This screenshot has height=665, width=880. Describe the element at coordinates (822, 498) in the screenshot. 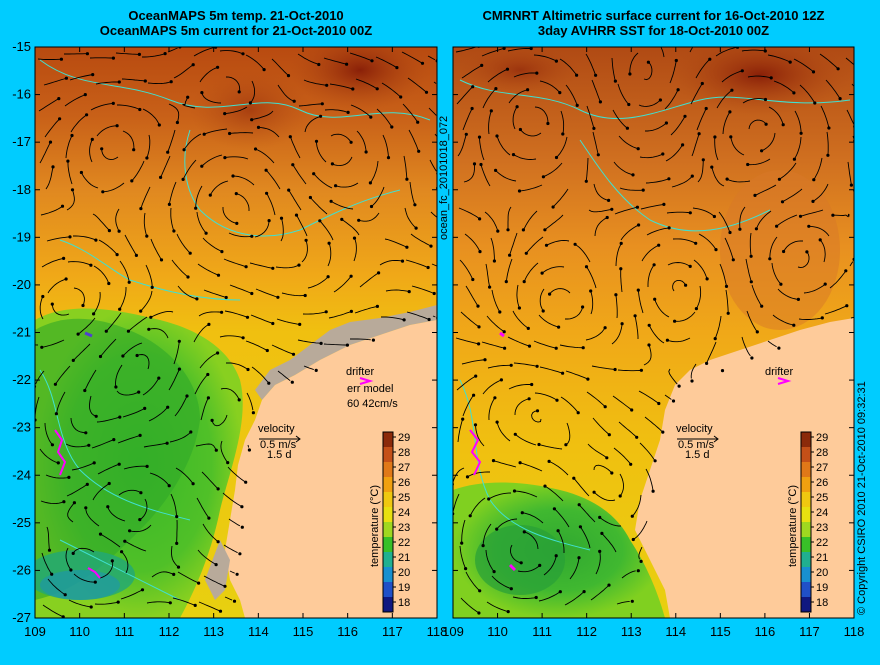

I see `colorbar-tick-label: 25` at that location.